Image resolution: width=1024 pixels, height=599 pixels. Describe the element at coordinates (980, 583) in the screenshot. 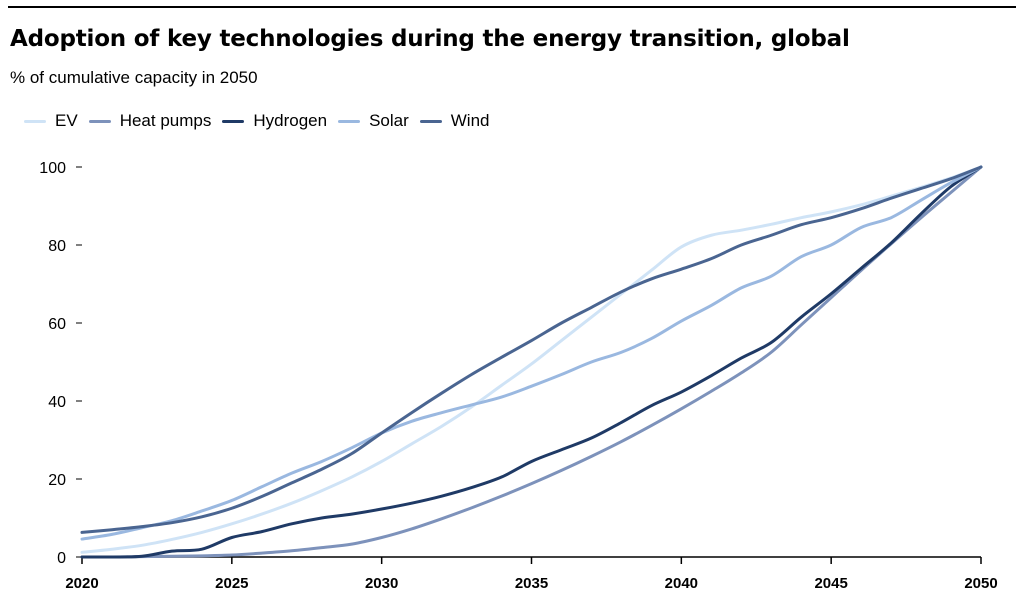

I see `x-tick-label-2050: 2050` at that location.